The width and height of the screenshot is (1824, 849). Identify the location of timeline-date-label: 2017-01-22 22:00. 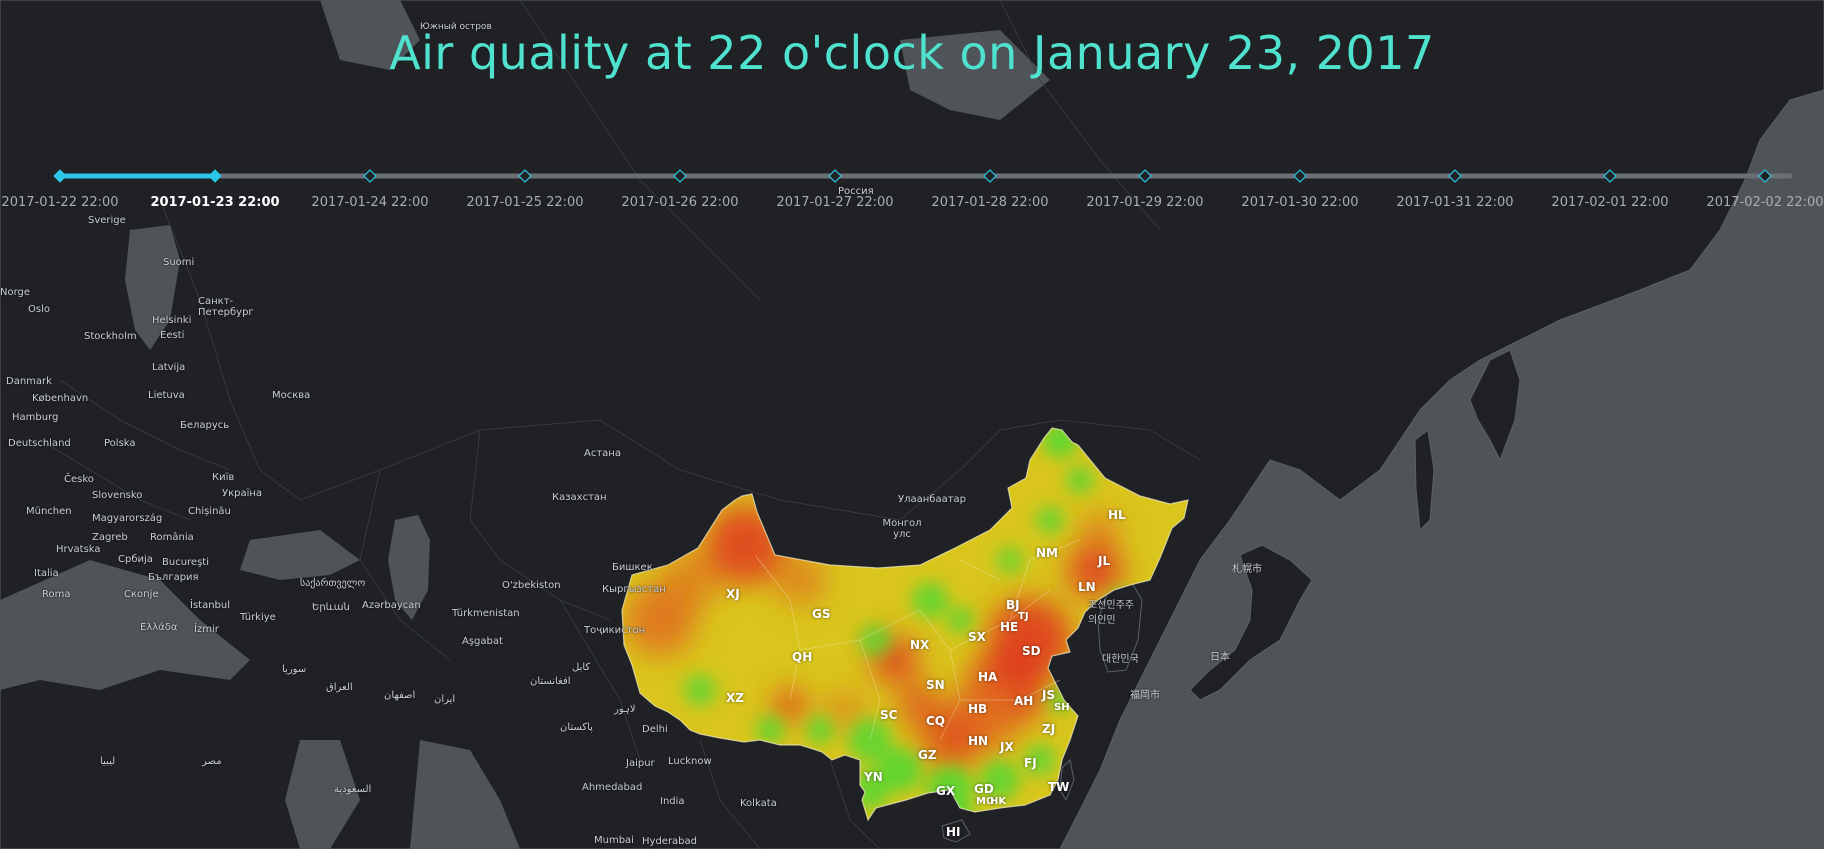
(60, 202).